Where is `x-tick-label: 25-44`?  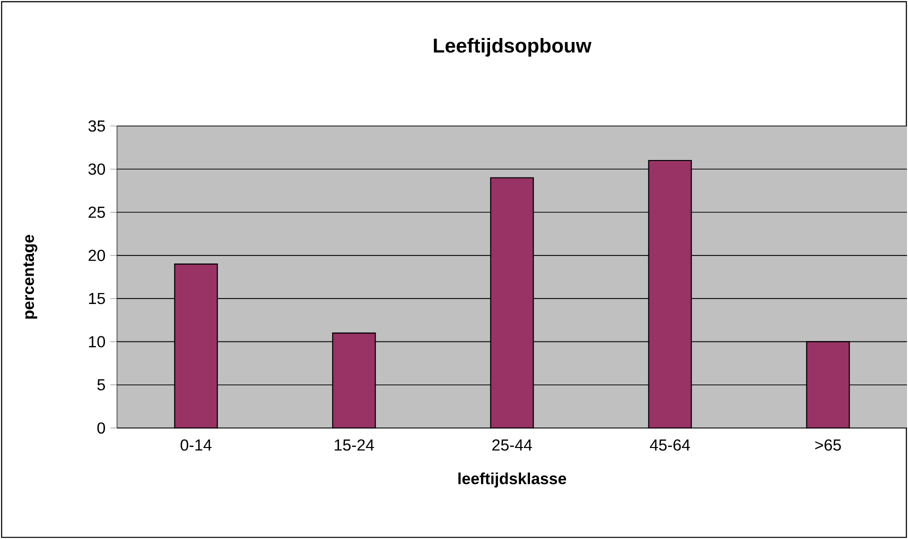 x-tick-label: 25-44 is located at coordinates (512, 445).